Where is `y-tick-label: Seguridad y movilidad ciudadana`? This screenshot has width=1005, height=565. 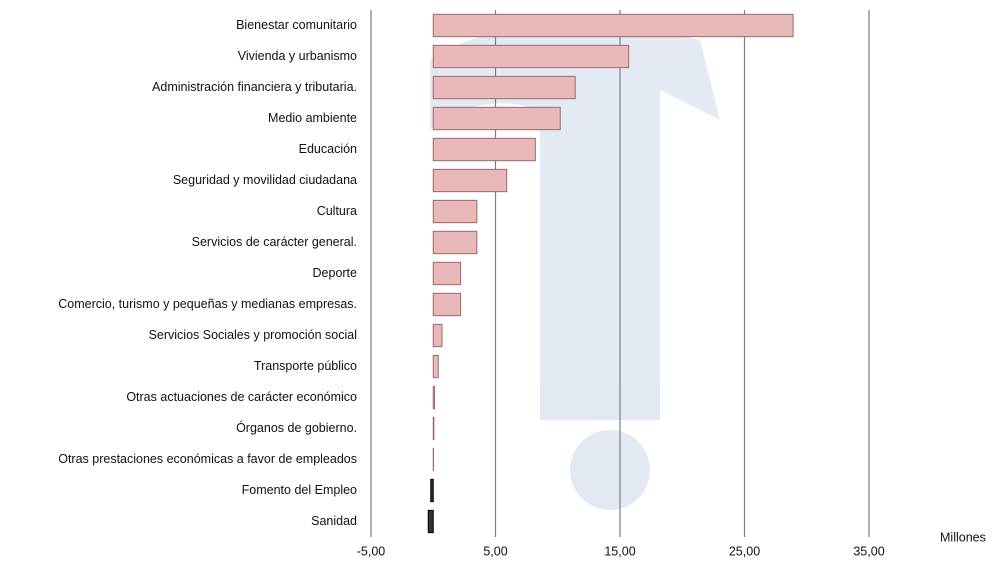 y-tick-label: Seguridad y movilidad ciudadana is located at coordinates (265, 180).